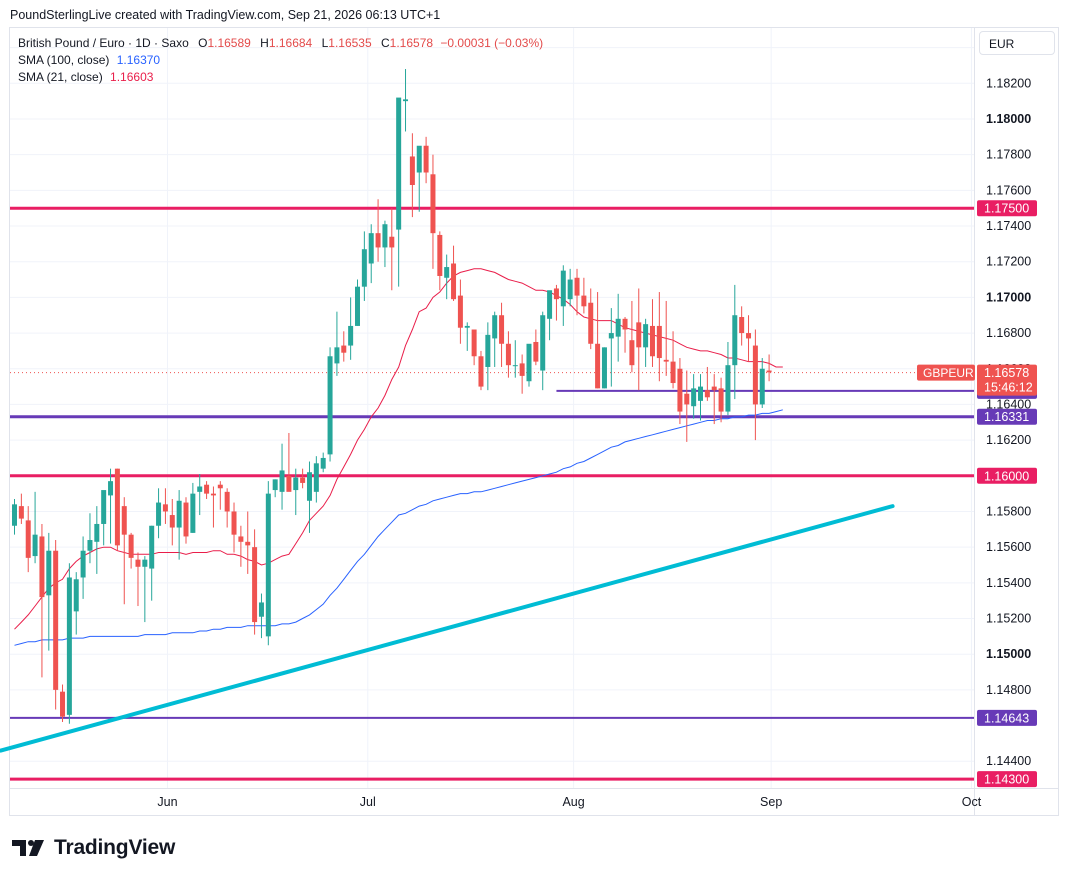  Describe the element at coordinates (85, 77) in the screenshot. I see `legend-sma21-row: SMA (21, close) 1.16603` at that location.